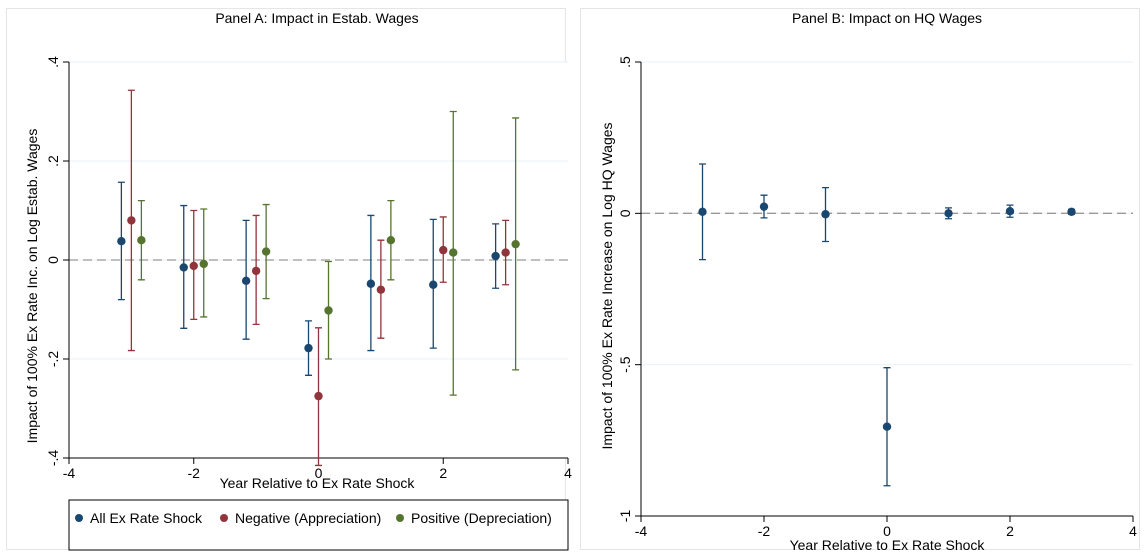 This screenshot has width=1146, height=554. What do you see at coordinates (146, 518) in the screenshot?
I see `legend-label-all-ex-rate-shock: All Ex Rate Shock` at bounding box center [146, 518].